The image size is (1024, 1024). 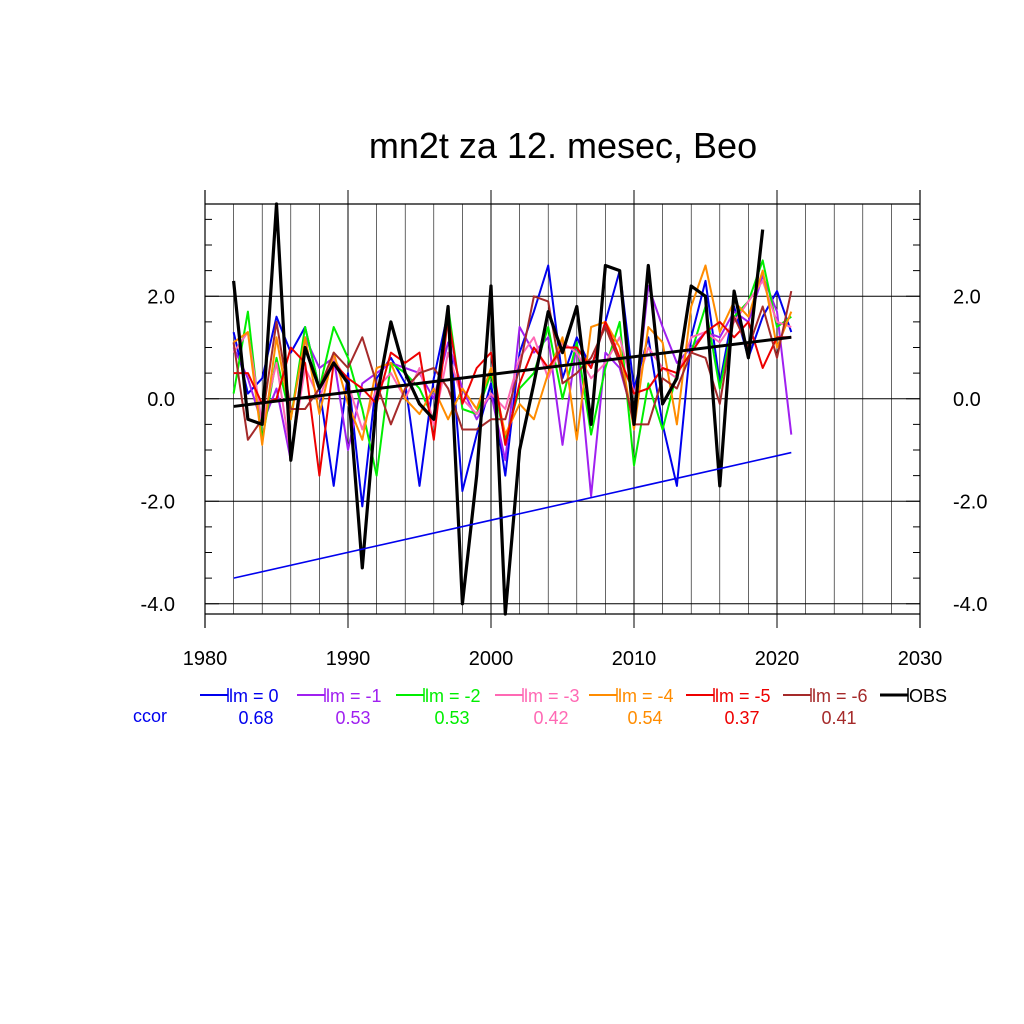 I want to click on ccor-value: 0.41, so click(x=838, y=718).